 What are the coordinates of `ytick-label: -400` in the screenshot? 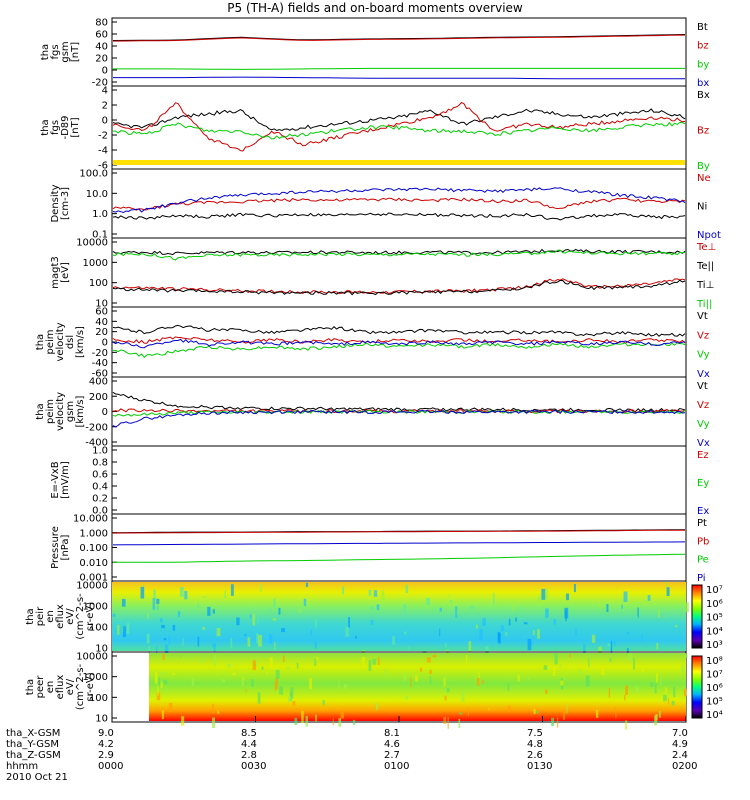 It's located at (96, 443).